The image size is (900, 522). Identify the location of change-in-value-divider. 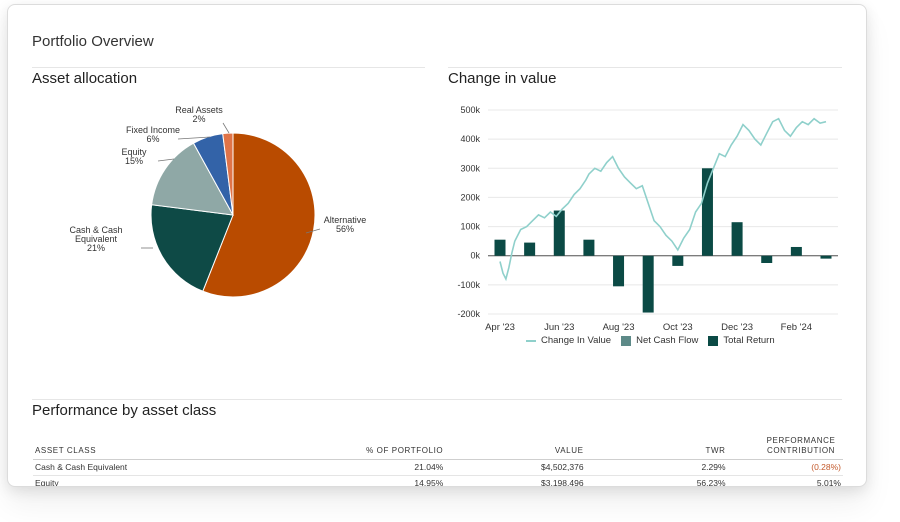
(645, 67).